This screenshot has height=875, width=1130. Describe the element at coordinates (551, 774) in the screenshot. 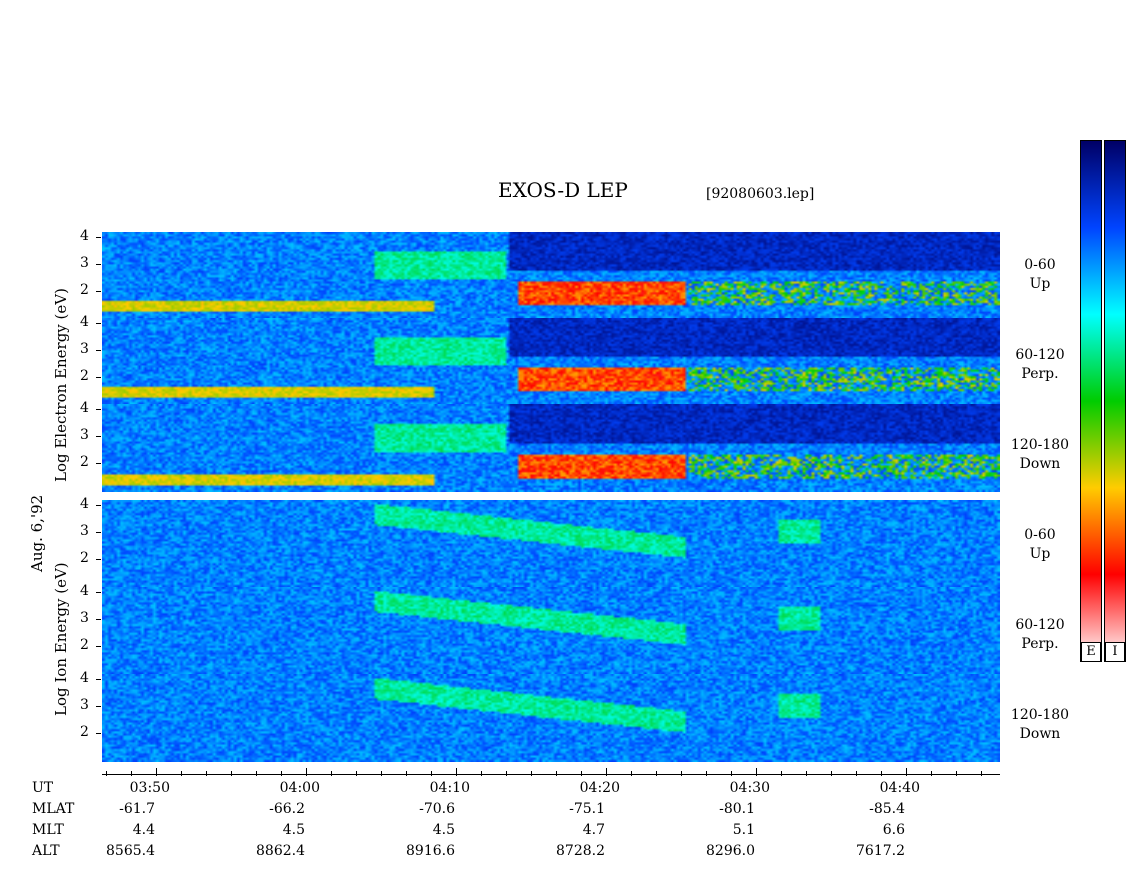

I see `time-axis-line` at that location.